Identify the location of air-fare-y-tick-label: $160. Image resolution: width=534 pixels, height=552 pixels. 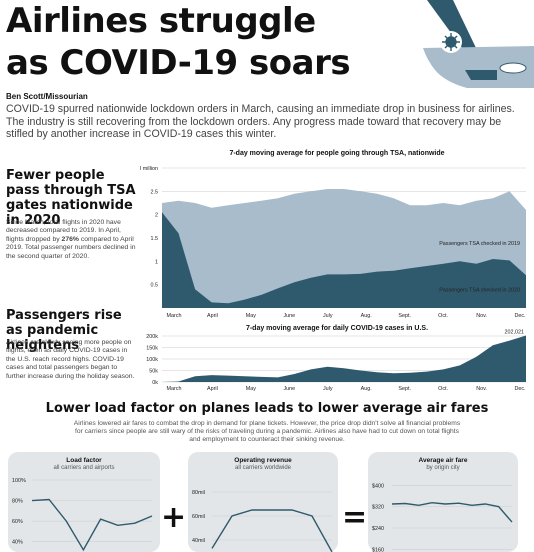
(378, 549).